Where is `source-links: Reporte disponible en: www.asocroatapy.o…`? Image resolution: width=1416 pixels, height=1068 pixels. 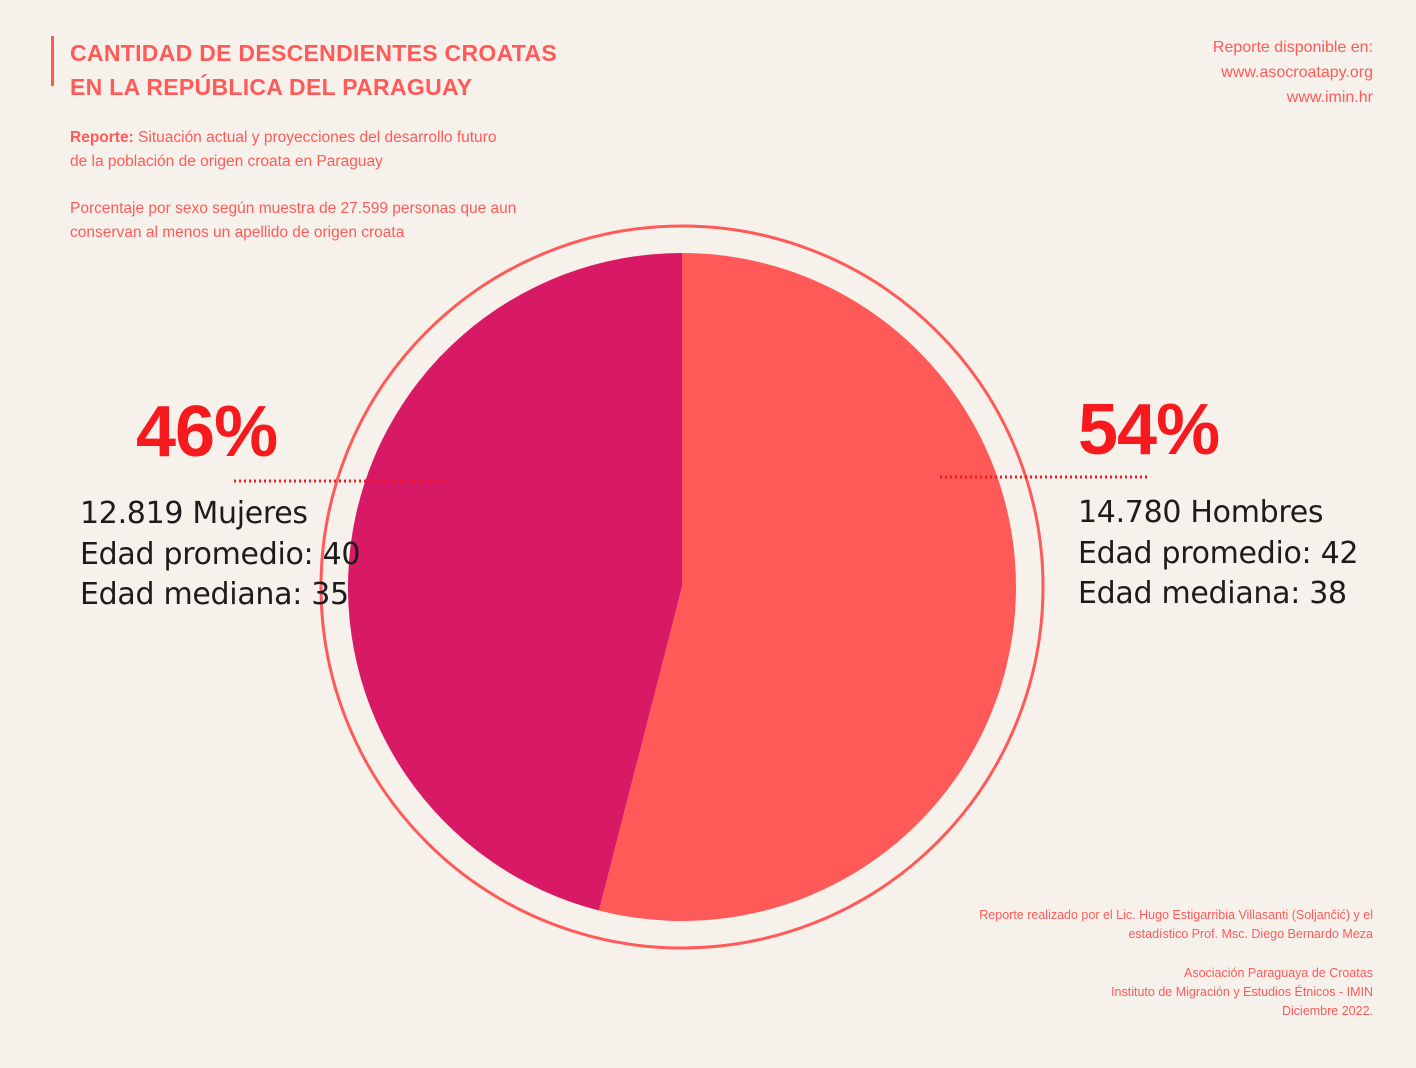
source-links: Reporte disponible en: www.asocroatapy.o… is located at coordinates (1293, 72).